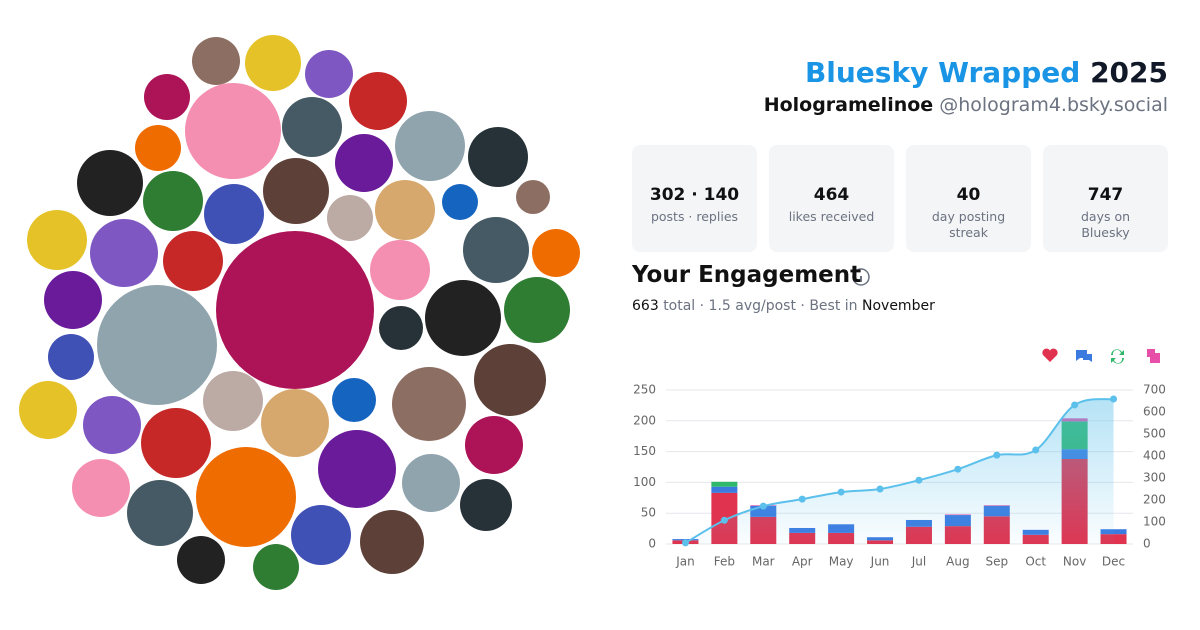 The width and height of the screenshot is (1200, 630). Describe the element at coordinates (899, 471) in the screenshot. I see `cumulative-area` at that location.